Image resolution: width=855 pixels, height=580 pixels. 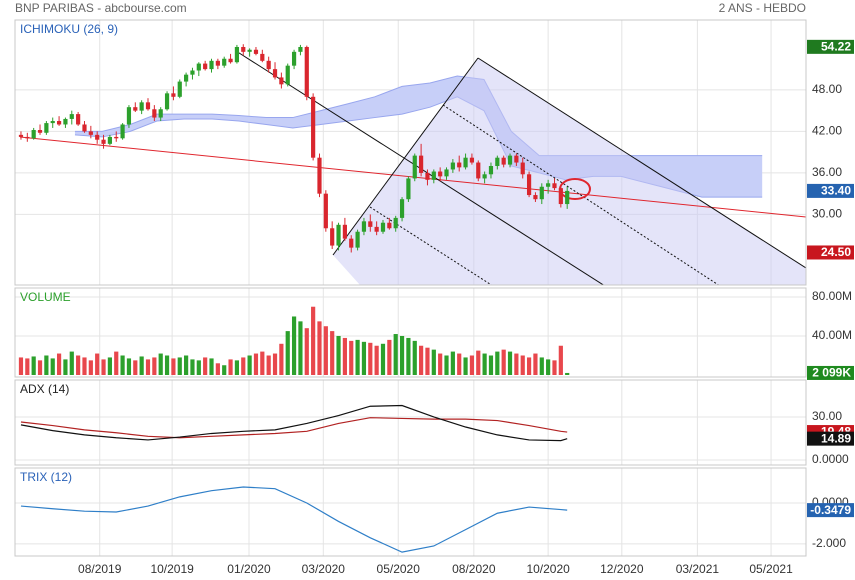 I want to click on x-tick-label: 08/2019, so click(x=100, y=569).